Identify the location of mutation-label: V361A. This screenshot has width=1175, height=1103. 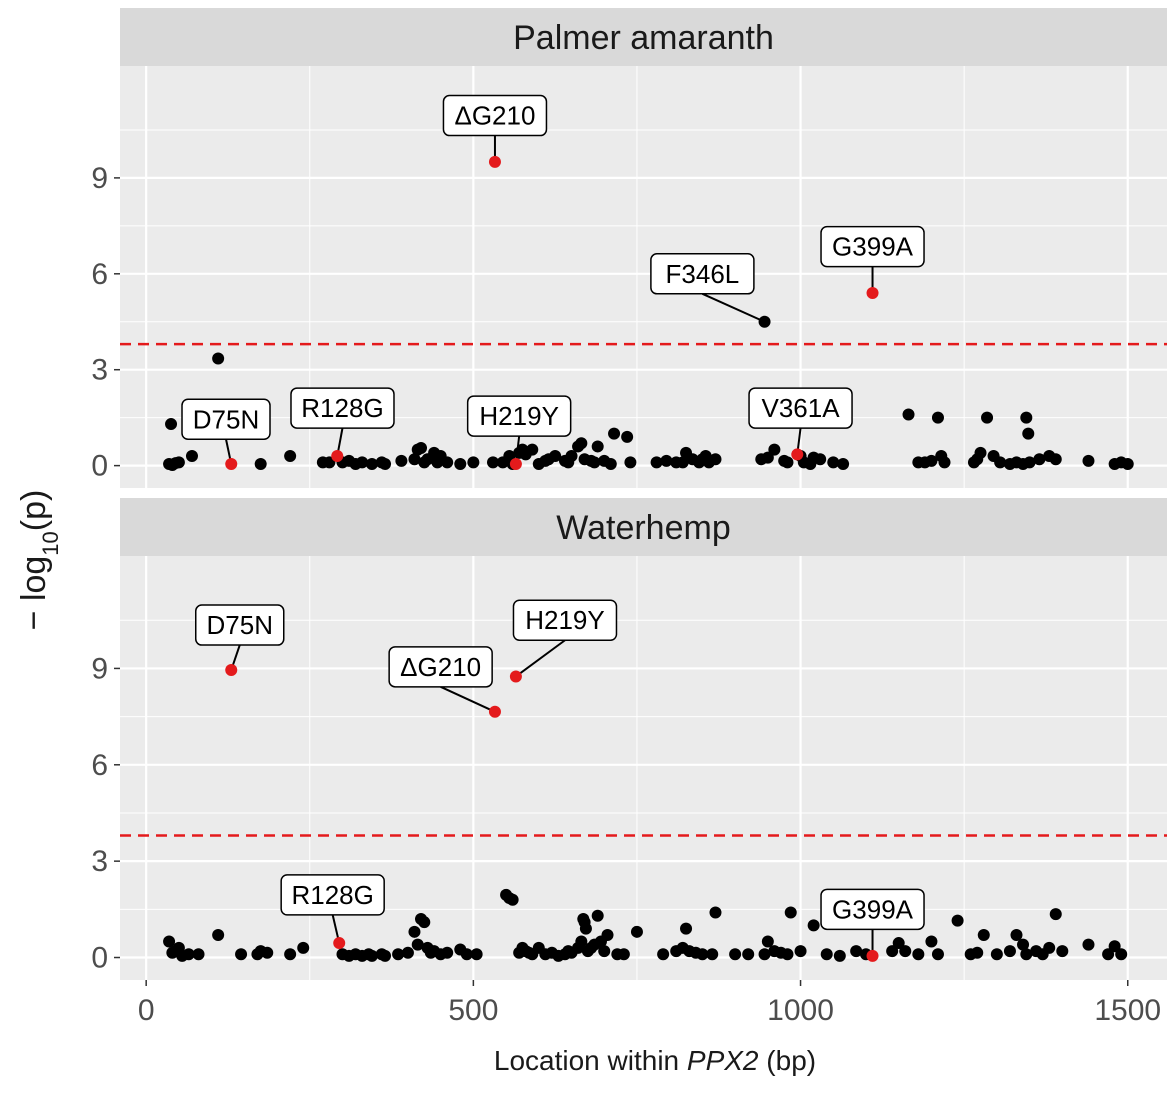
(801, 408).